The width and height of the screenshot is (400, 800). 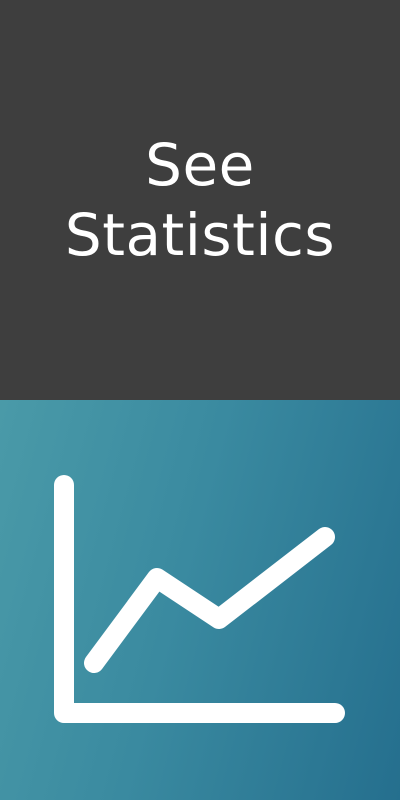 I want to click on tile-title: See Statistics, so click(x=200, y=200).